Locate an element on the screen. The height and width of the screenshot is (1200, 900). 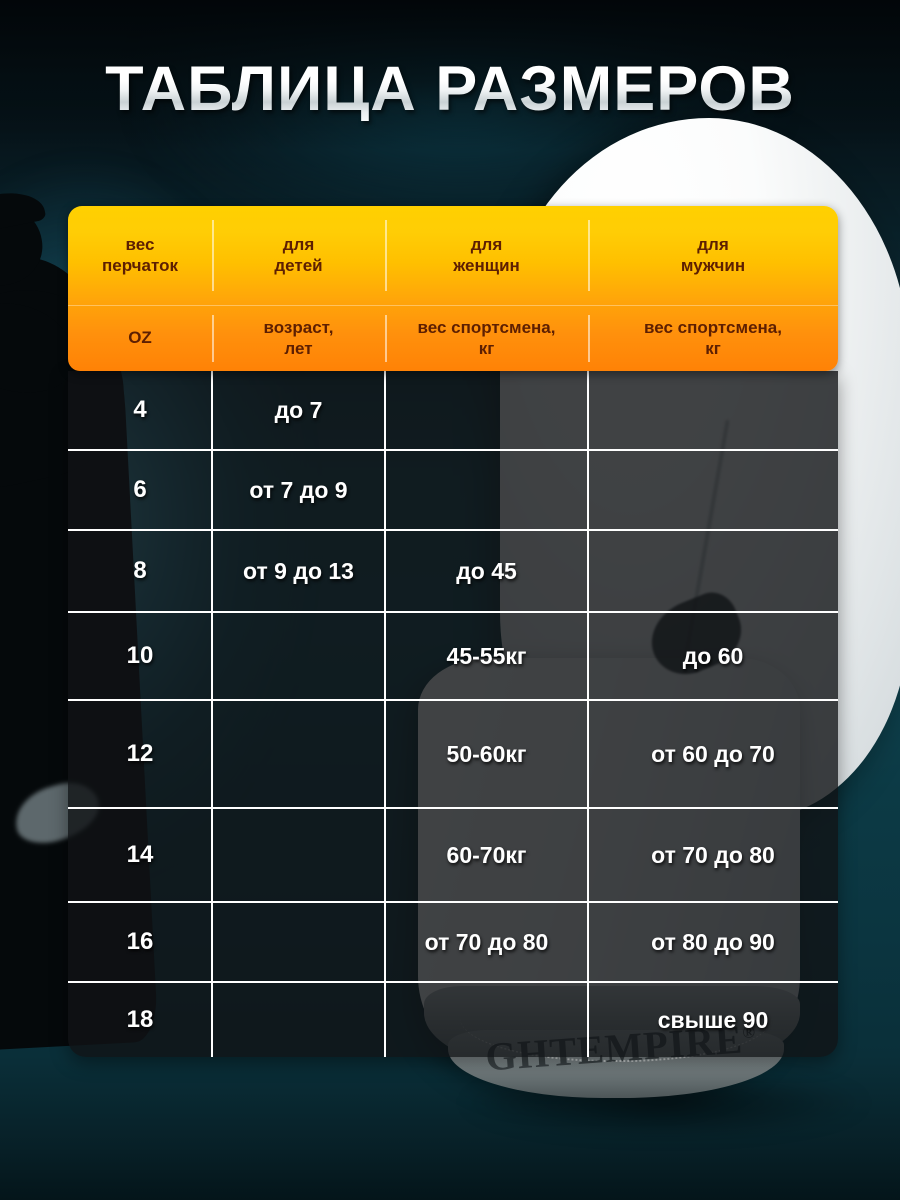
table-row: 18 свыше 90 is located at coordinates (453, 1019).